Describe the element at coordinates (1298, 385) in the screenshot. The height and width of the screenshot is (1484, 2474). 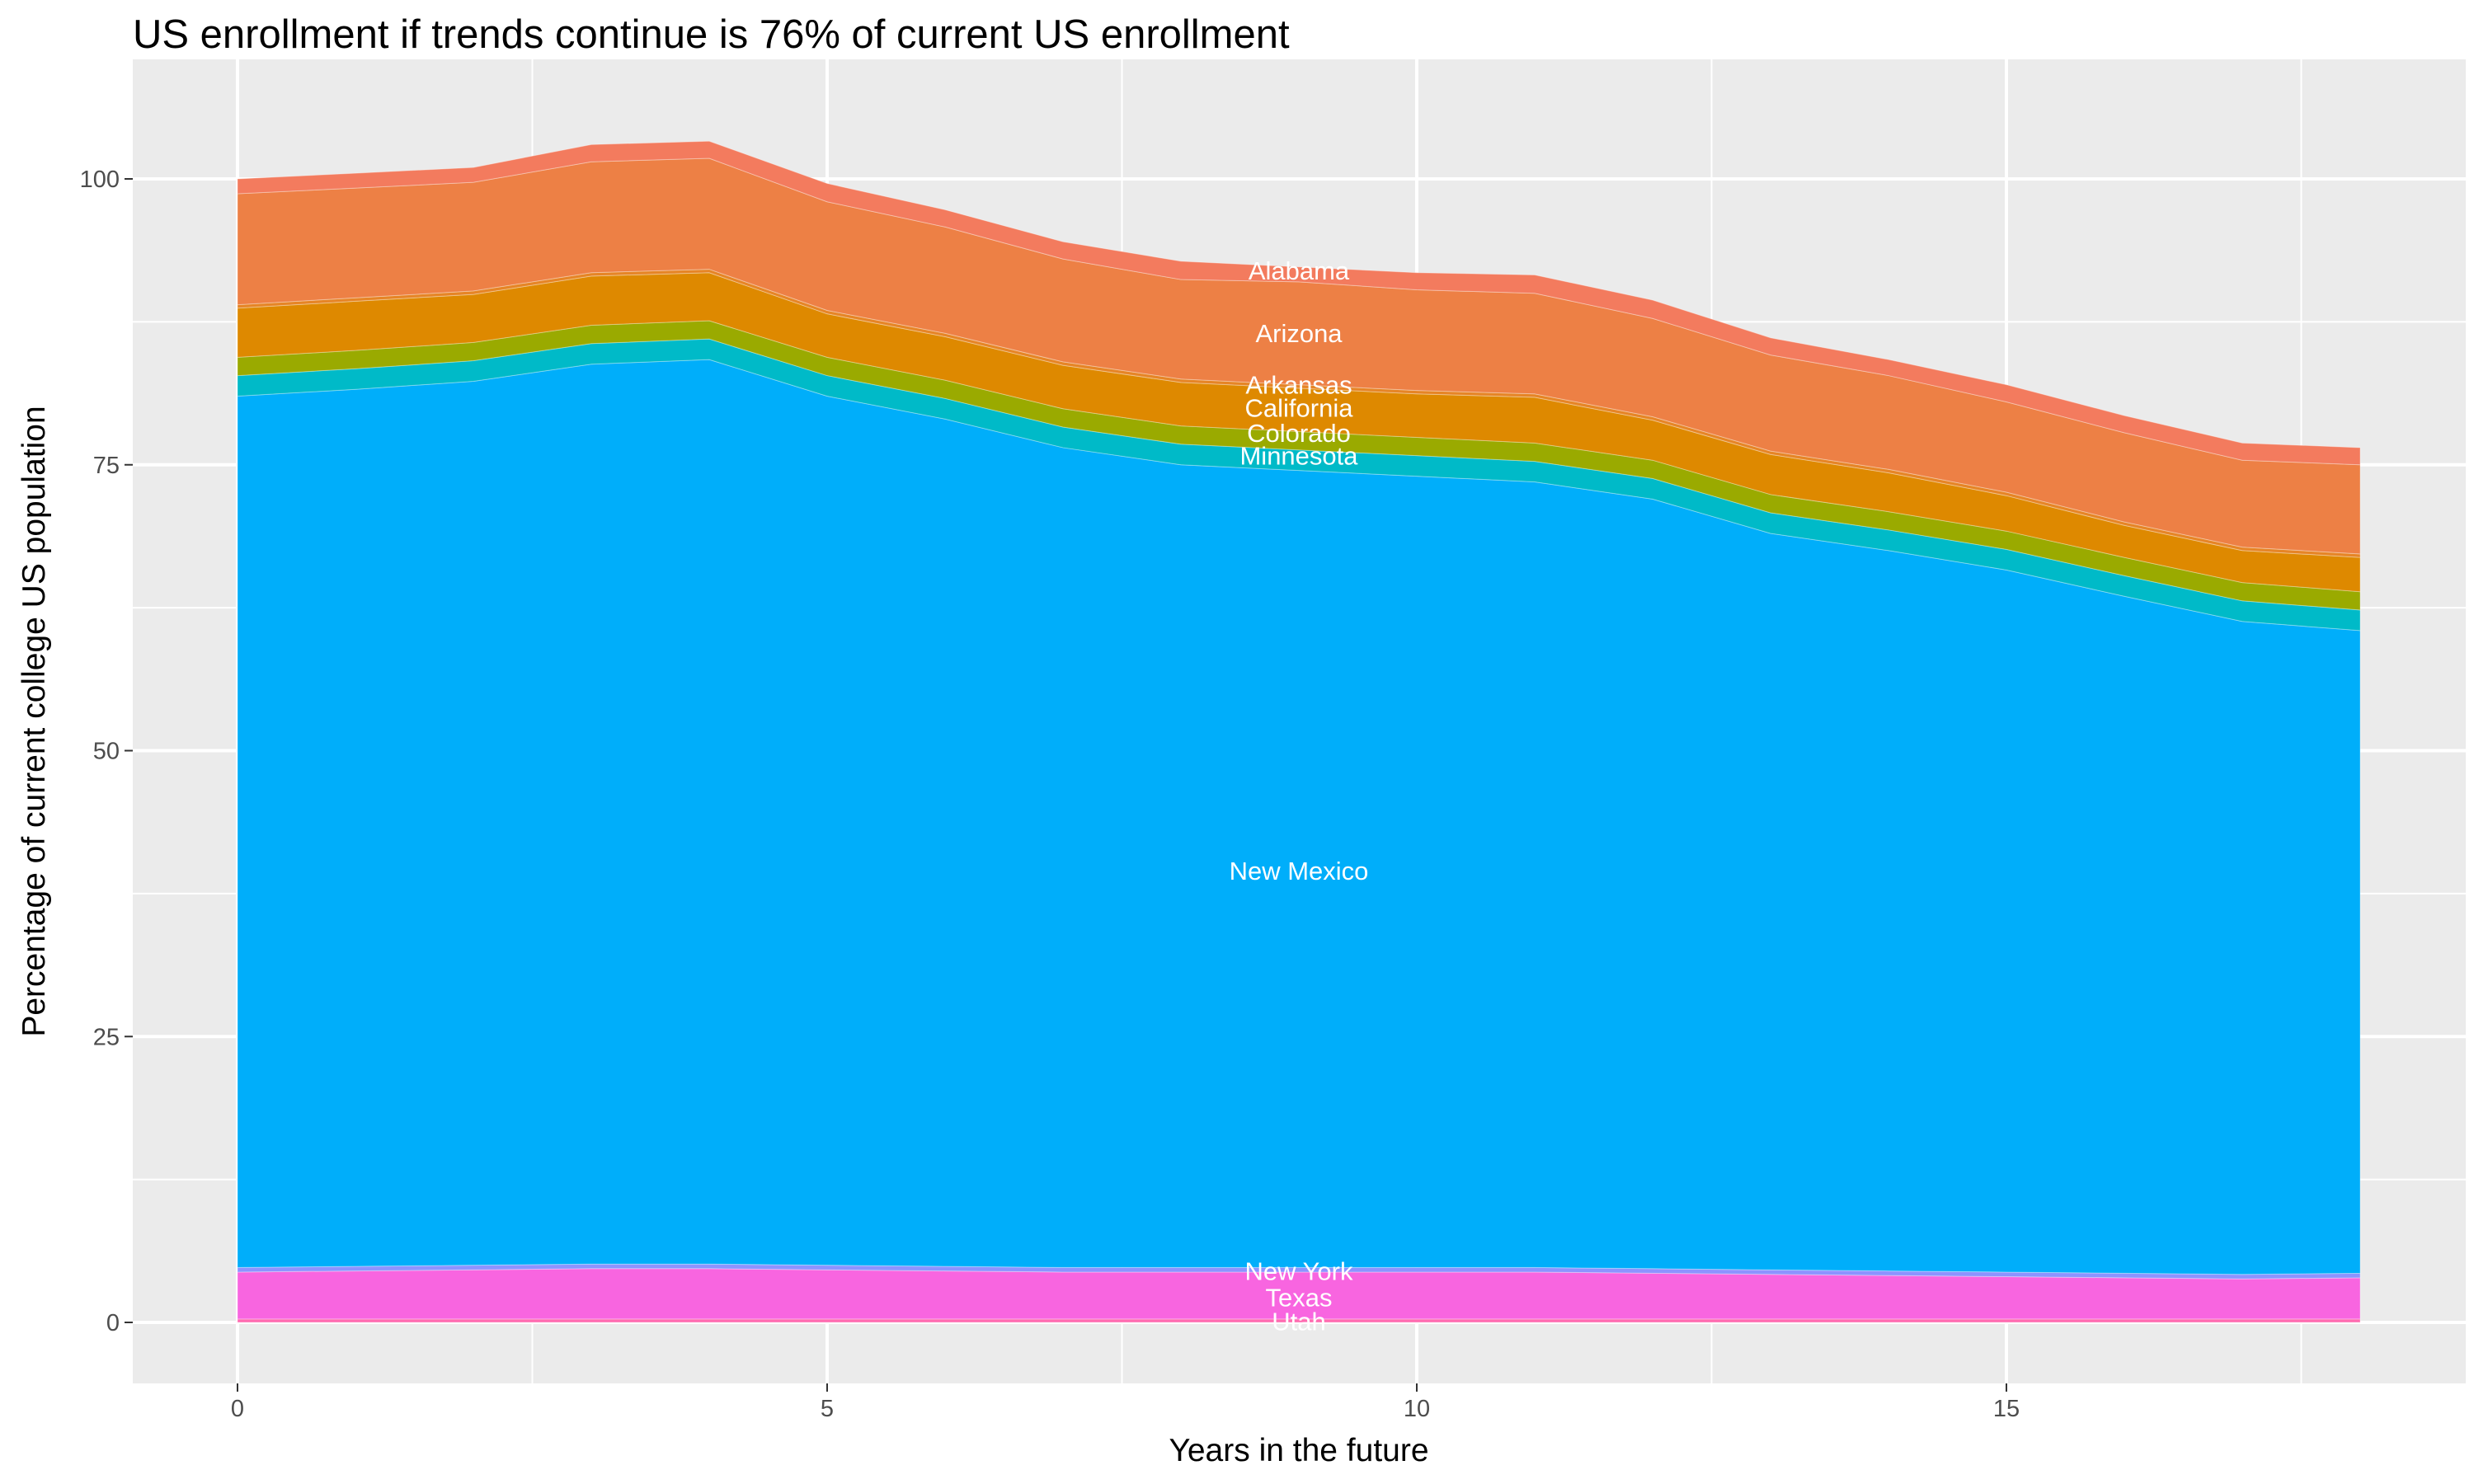
I see `series-label: Arkansas` at that location.